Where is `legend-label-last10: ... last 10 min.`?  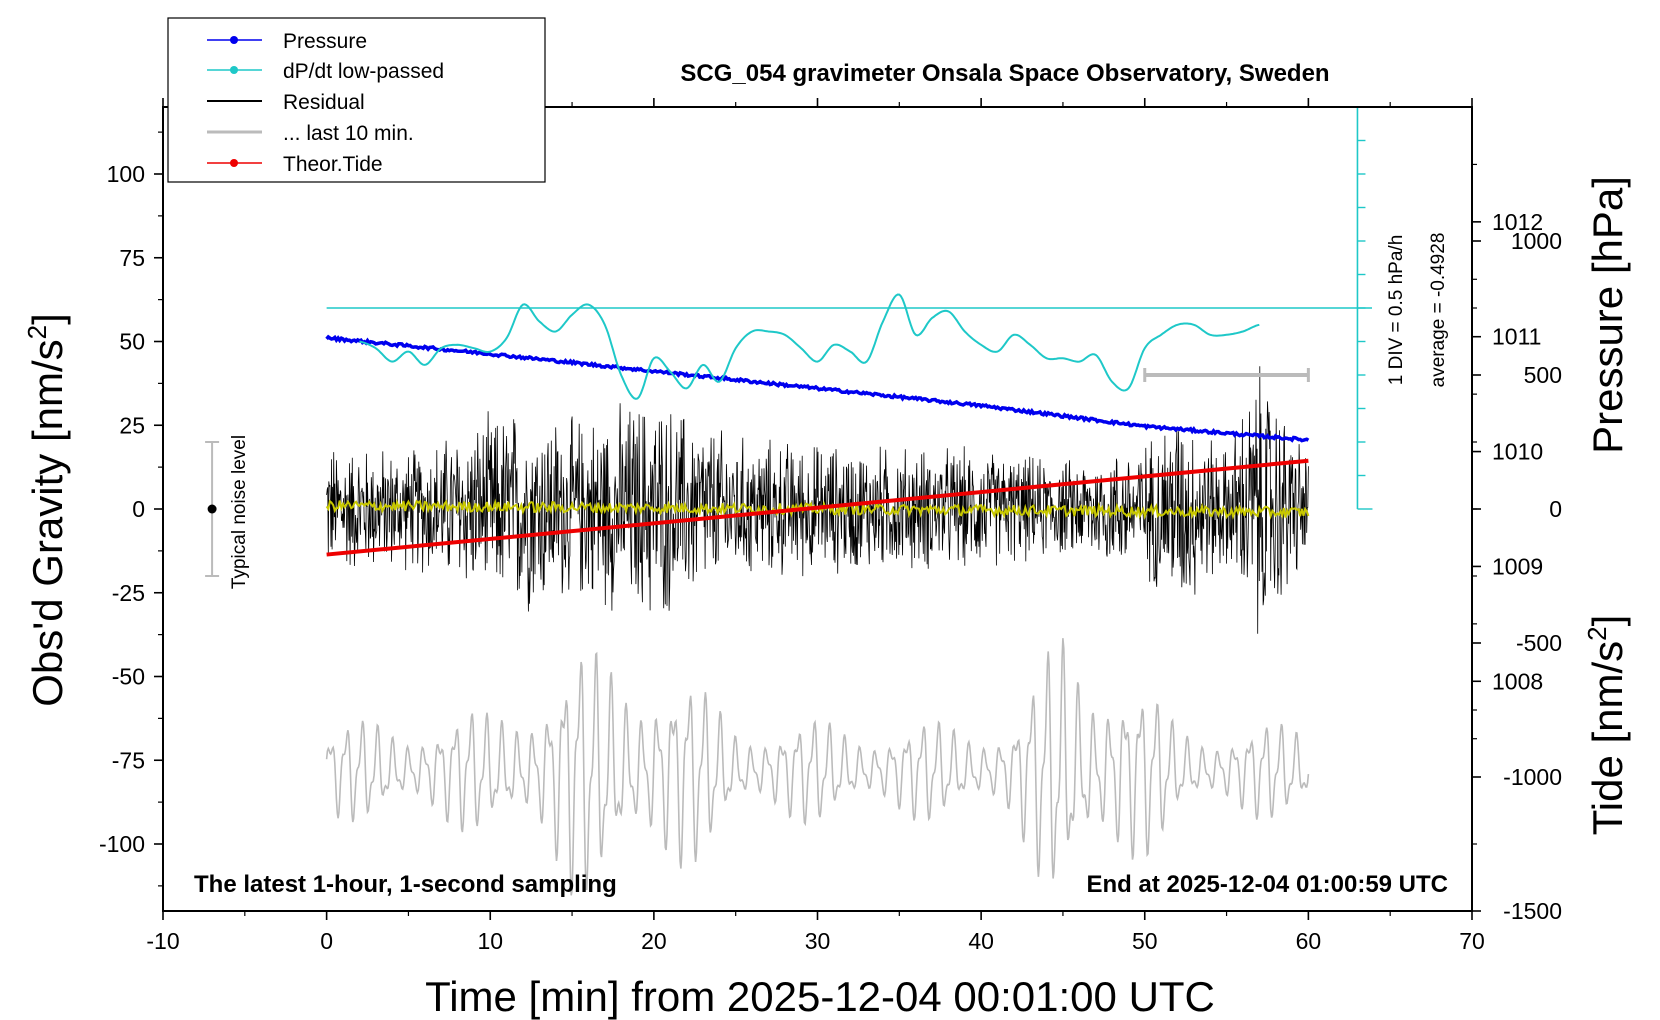
legend-label-last10: ... last 10 min. is located at coordinates (348, 133).